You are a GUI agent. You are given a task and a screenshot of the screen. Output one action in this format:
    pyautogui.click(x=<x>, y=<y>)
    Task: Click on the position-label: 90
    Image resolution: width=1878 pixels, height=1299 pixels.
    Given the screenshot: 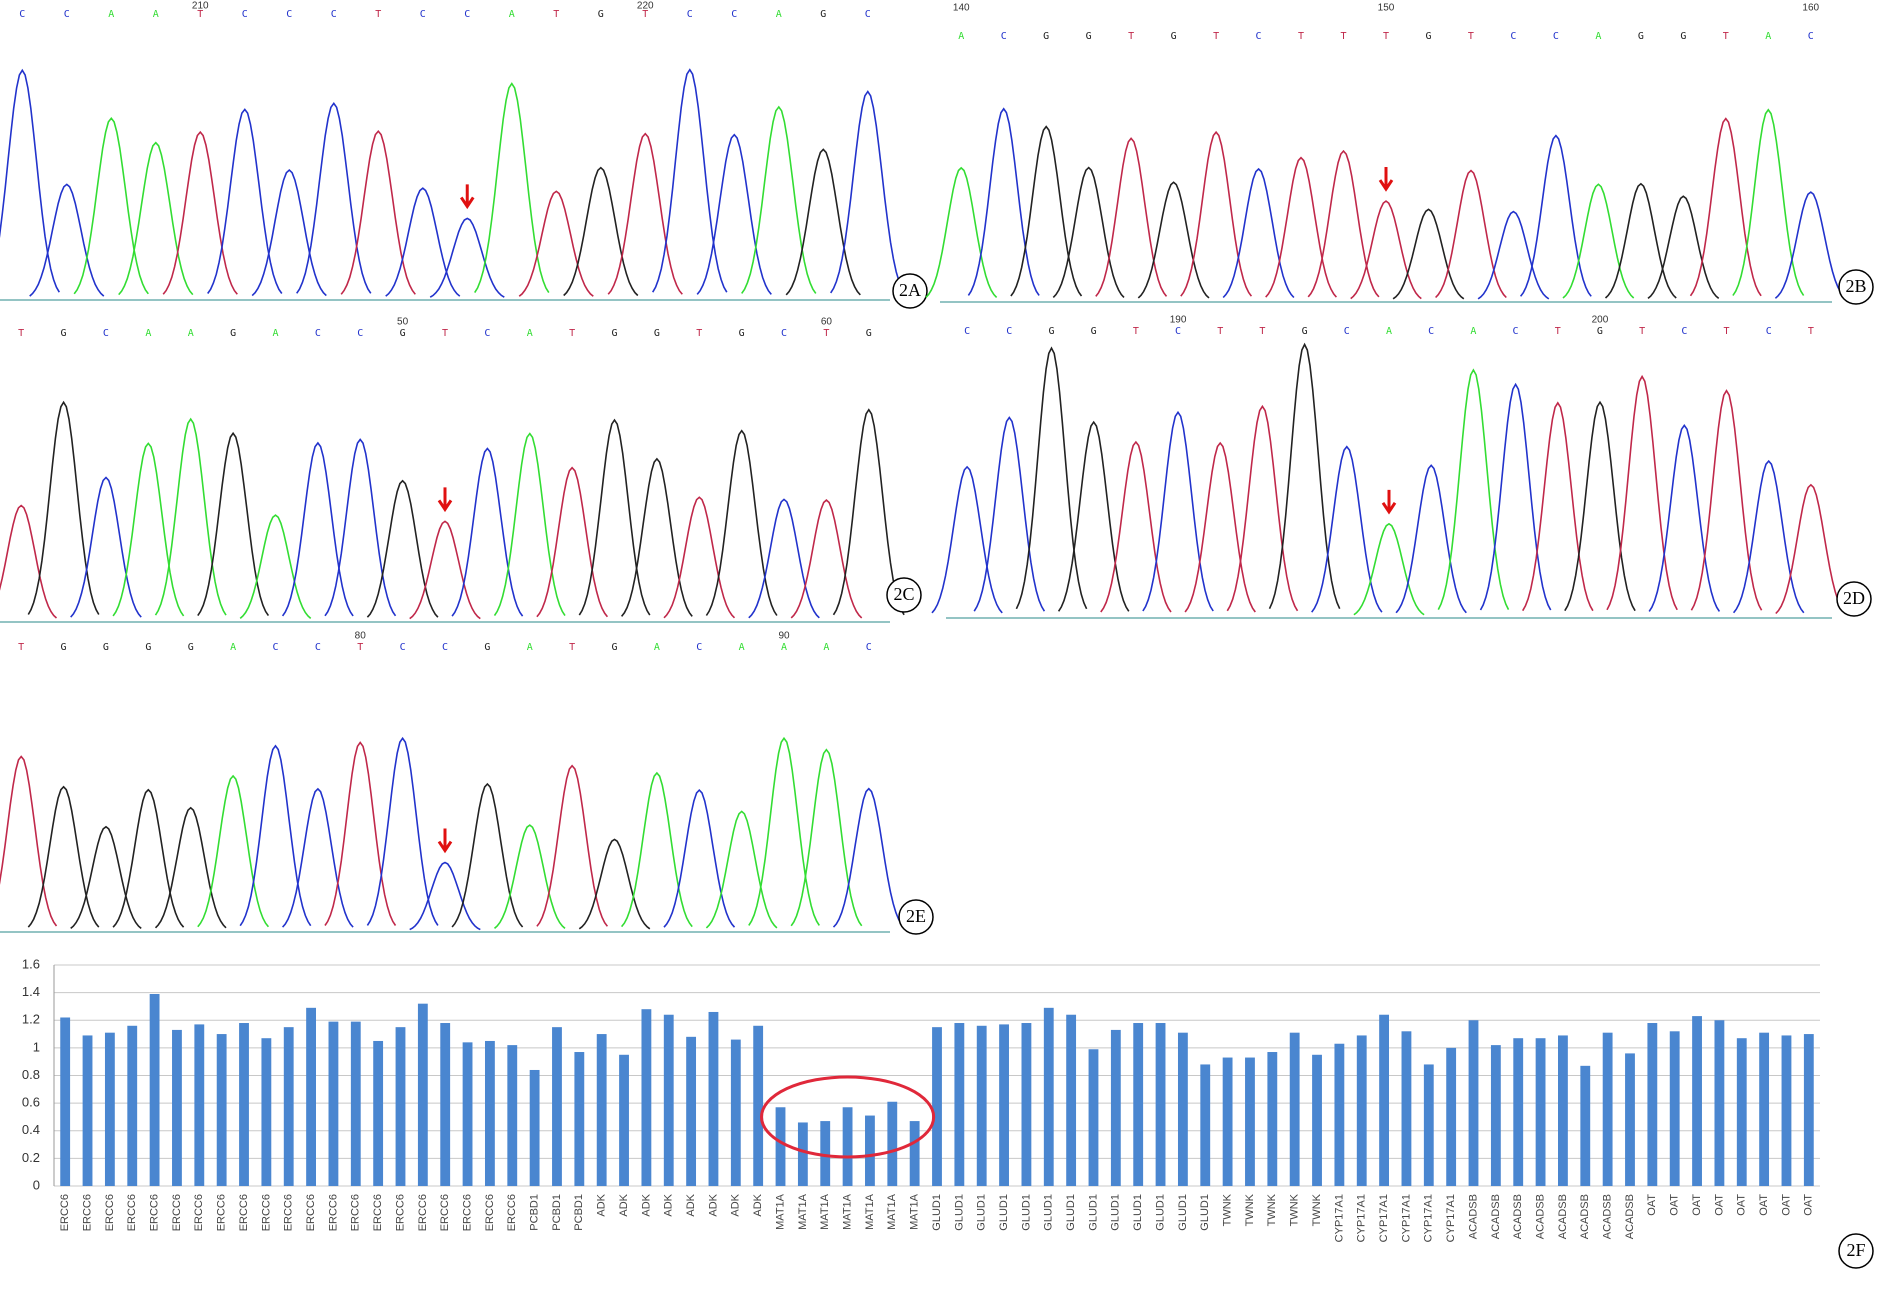 What is the action you would take?
    pyautogui.click(x=784, y=636)
    